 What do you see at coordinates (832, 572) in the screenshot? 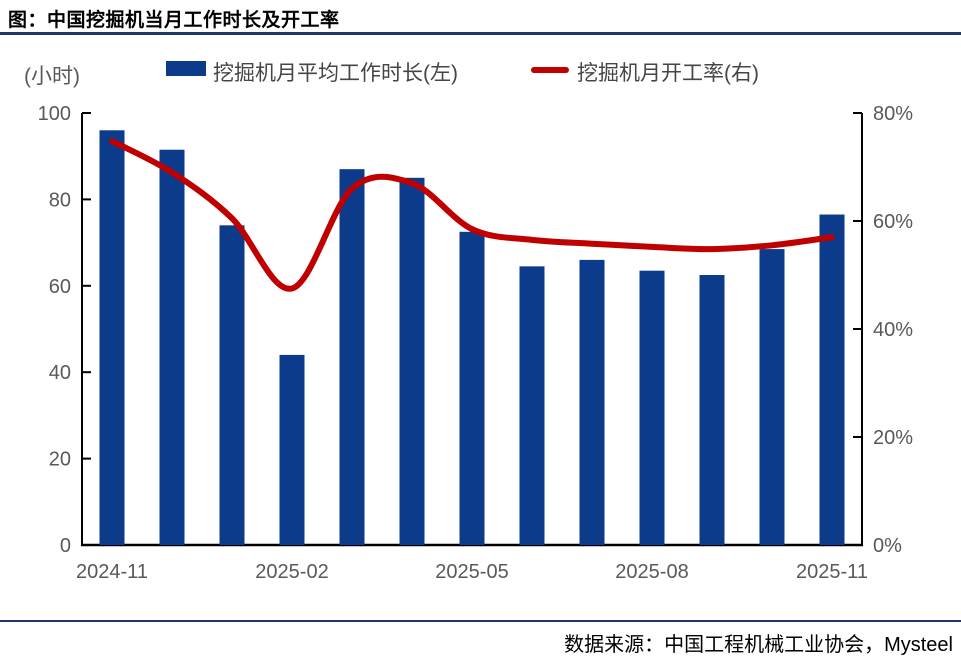
I see `x-axis-tick-label: 2025-11` at bounding box center [832, 572].